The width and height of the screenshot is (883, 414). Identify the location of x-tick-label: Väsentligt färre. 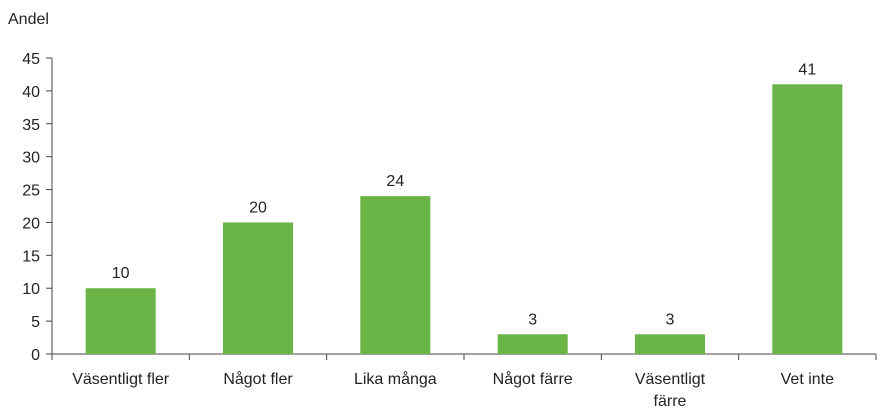
(670, 390).